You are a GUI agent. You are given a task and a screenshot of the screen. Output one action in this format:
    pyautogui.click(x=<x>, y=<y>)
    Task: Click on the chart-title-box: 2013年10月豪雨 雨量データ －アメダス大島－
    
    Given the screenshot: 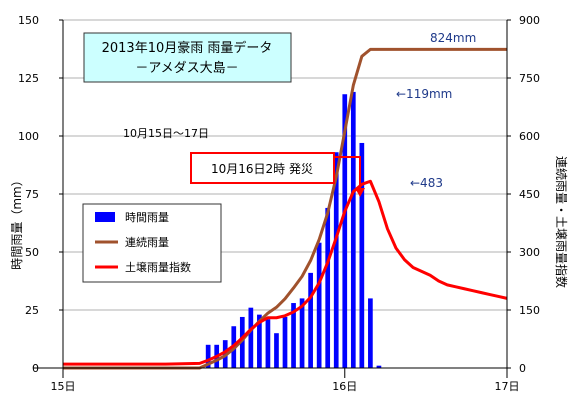 What is the action you would take?
    pyautogui.click(x=187, y=57)
    